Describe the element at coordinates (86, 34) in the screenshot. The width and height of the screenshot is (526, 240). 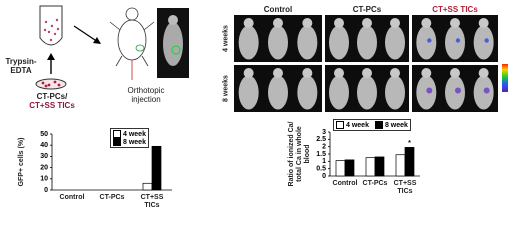
I see `arrow` at that location.